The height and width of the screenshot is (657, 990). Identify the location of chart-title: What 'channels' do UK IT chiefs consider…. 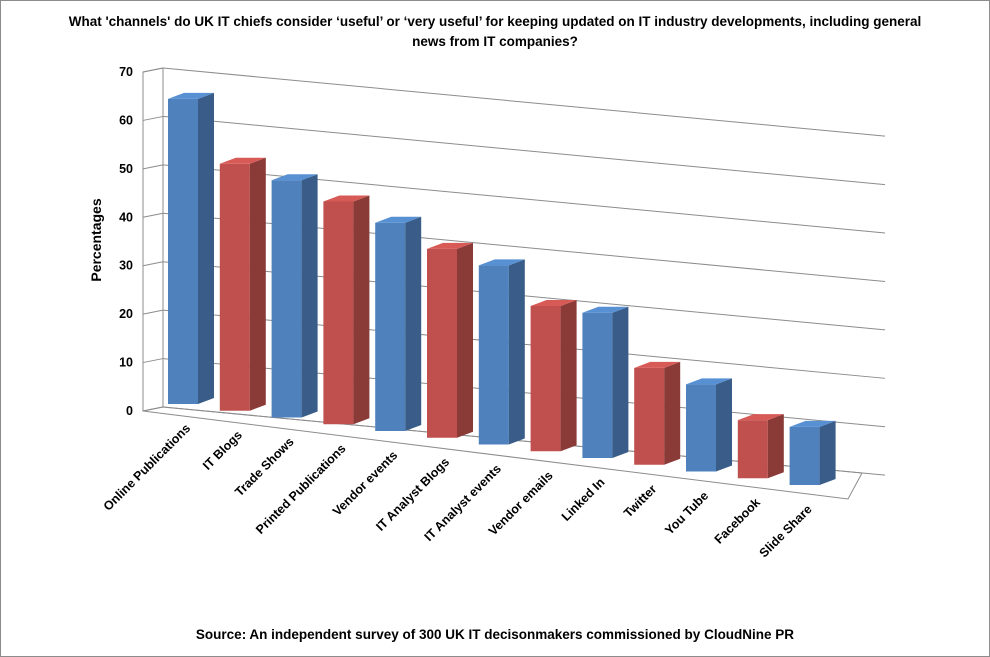
(495, 31).